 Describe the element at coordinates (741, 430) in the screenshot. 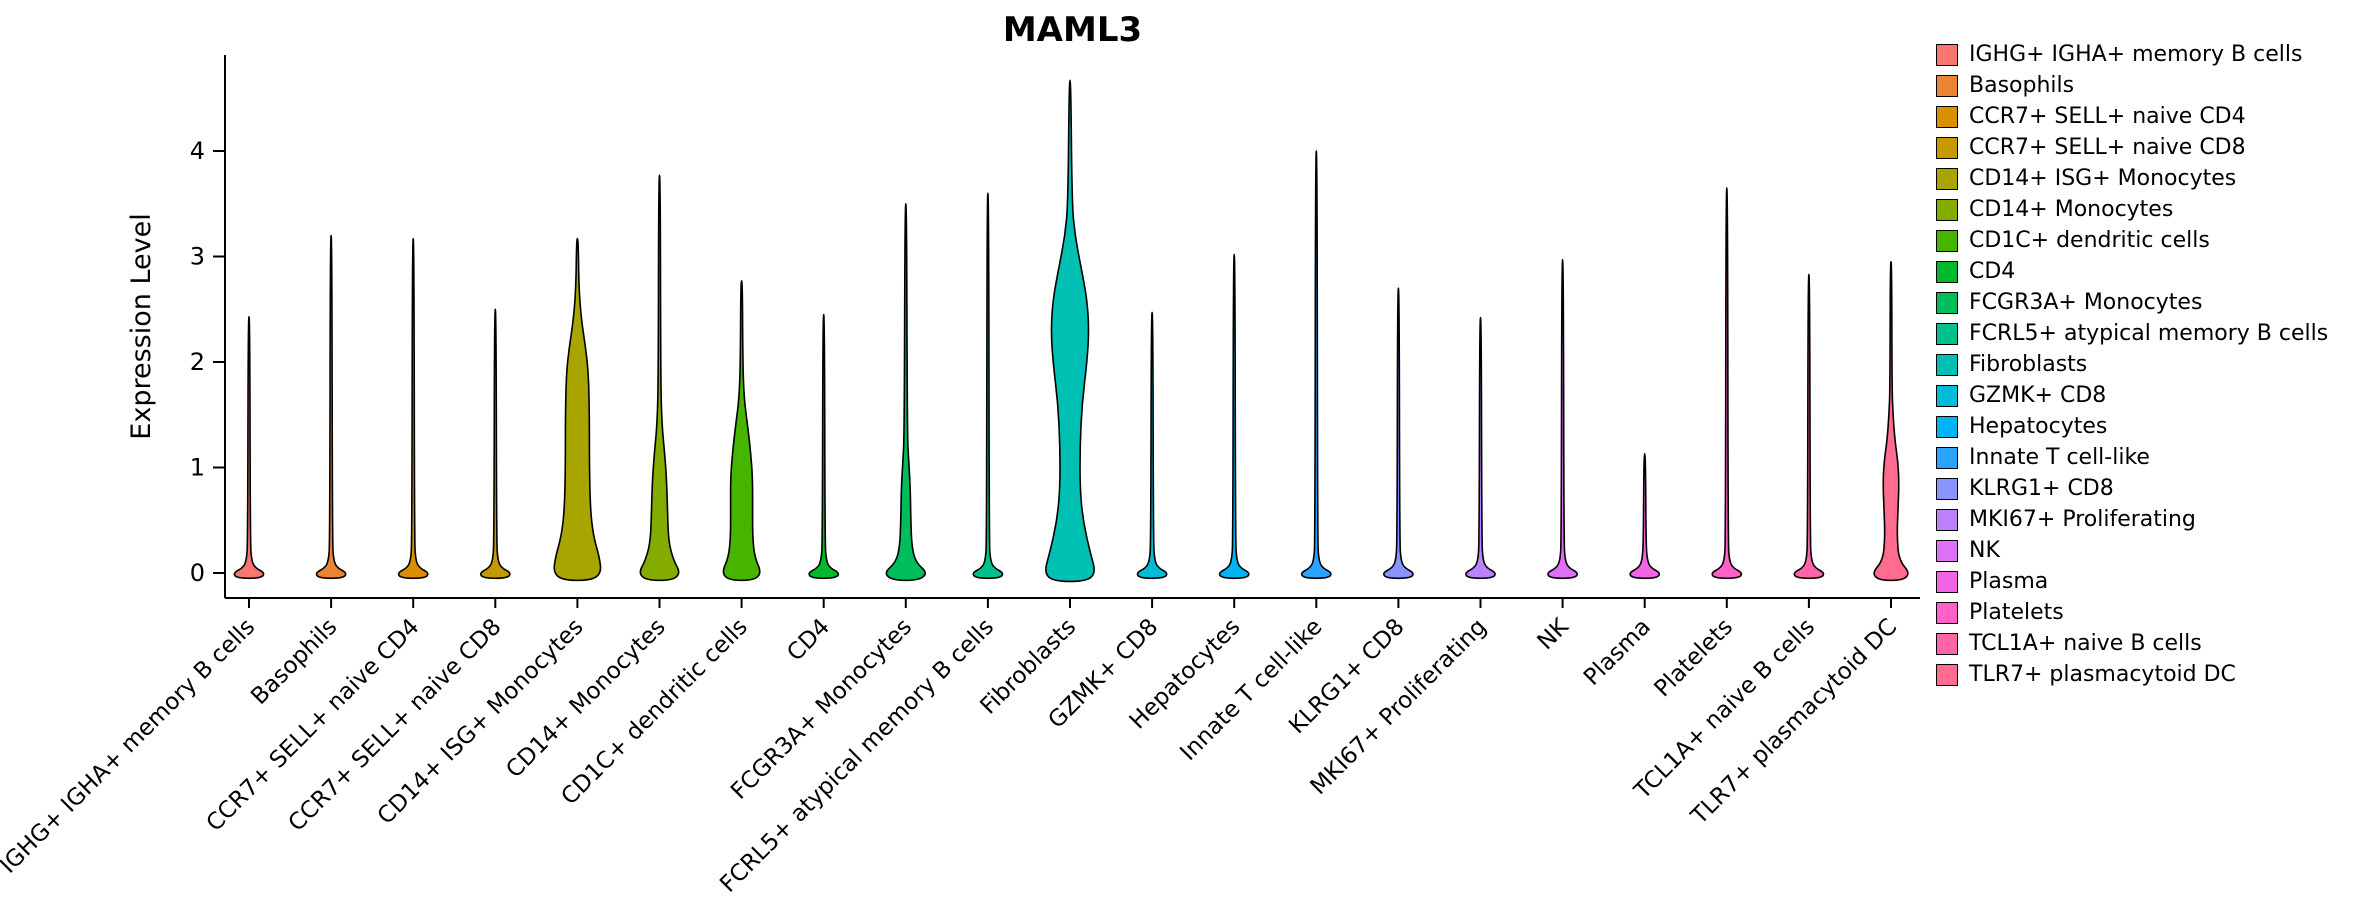

I see `violin-cd1c-dendritic-cells` at that location.